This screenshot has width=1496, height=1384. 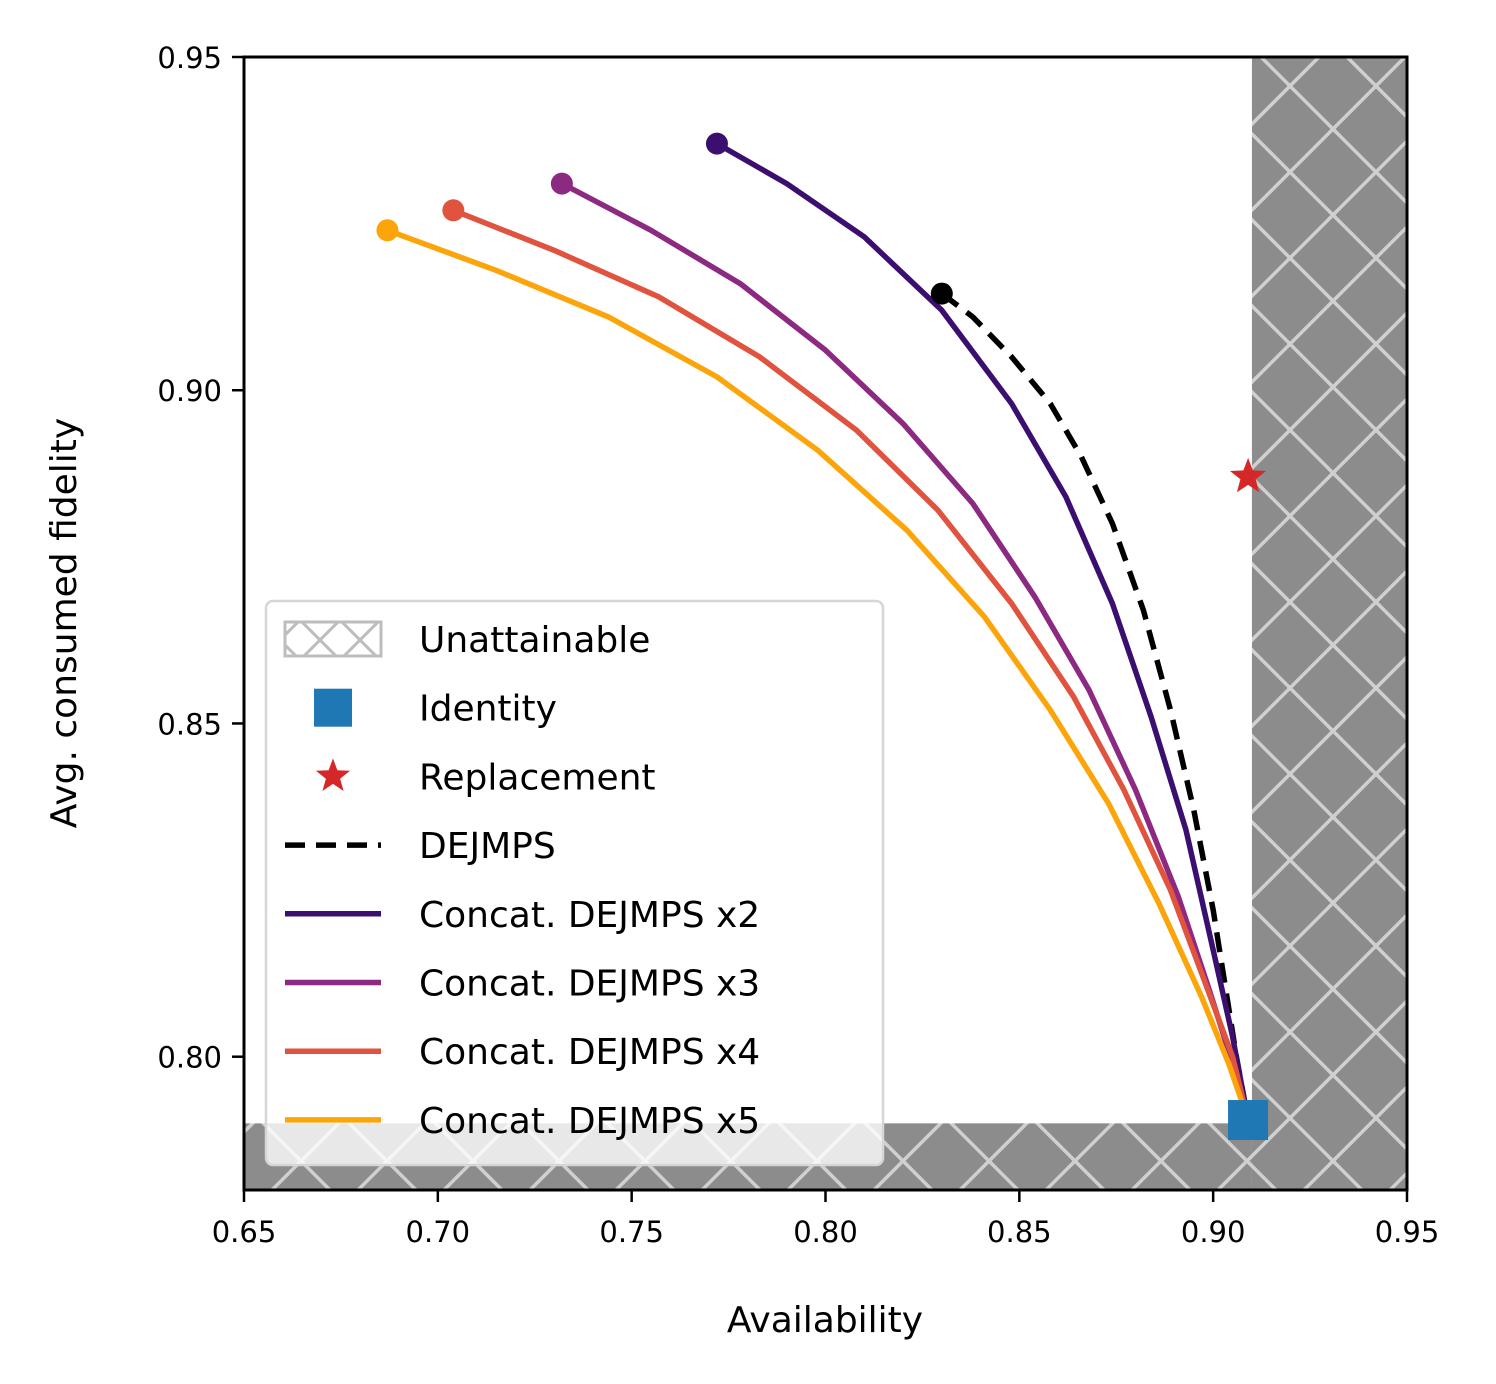 What do you see at coordinates (1248, 475) in the screenshot?
I see `replacement-point-marker` at bounding box center [1248, 475].